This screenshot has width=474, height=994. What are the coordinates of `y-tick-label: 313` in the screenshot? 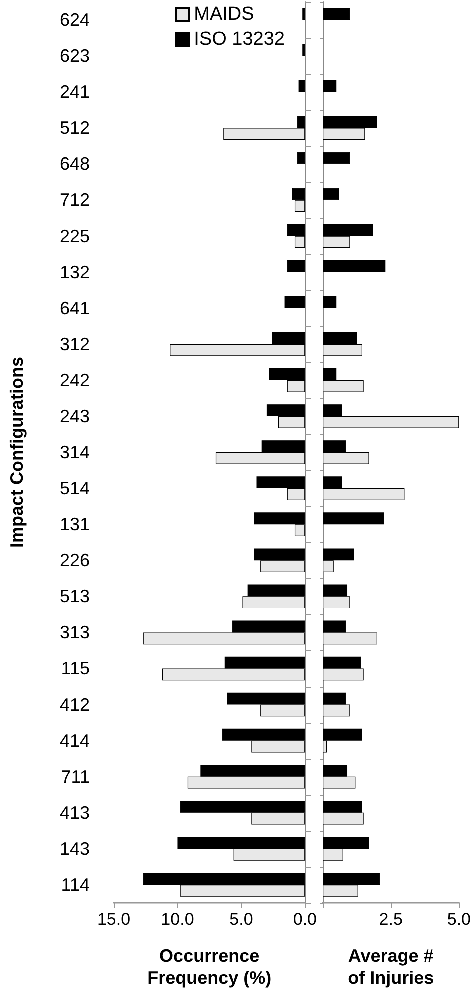 It's located at (75, 632).